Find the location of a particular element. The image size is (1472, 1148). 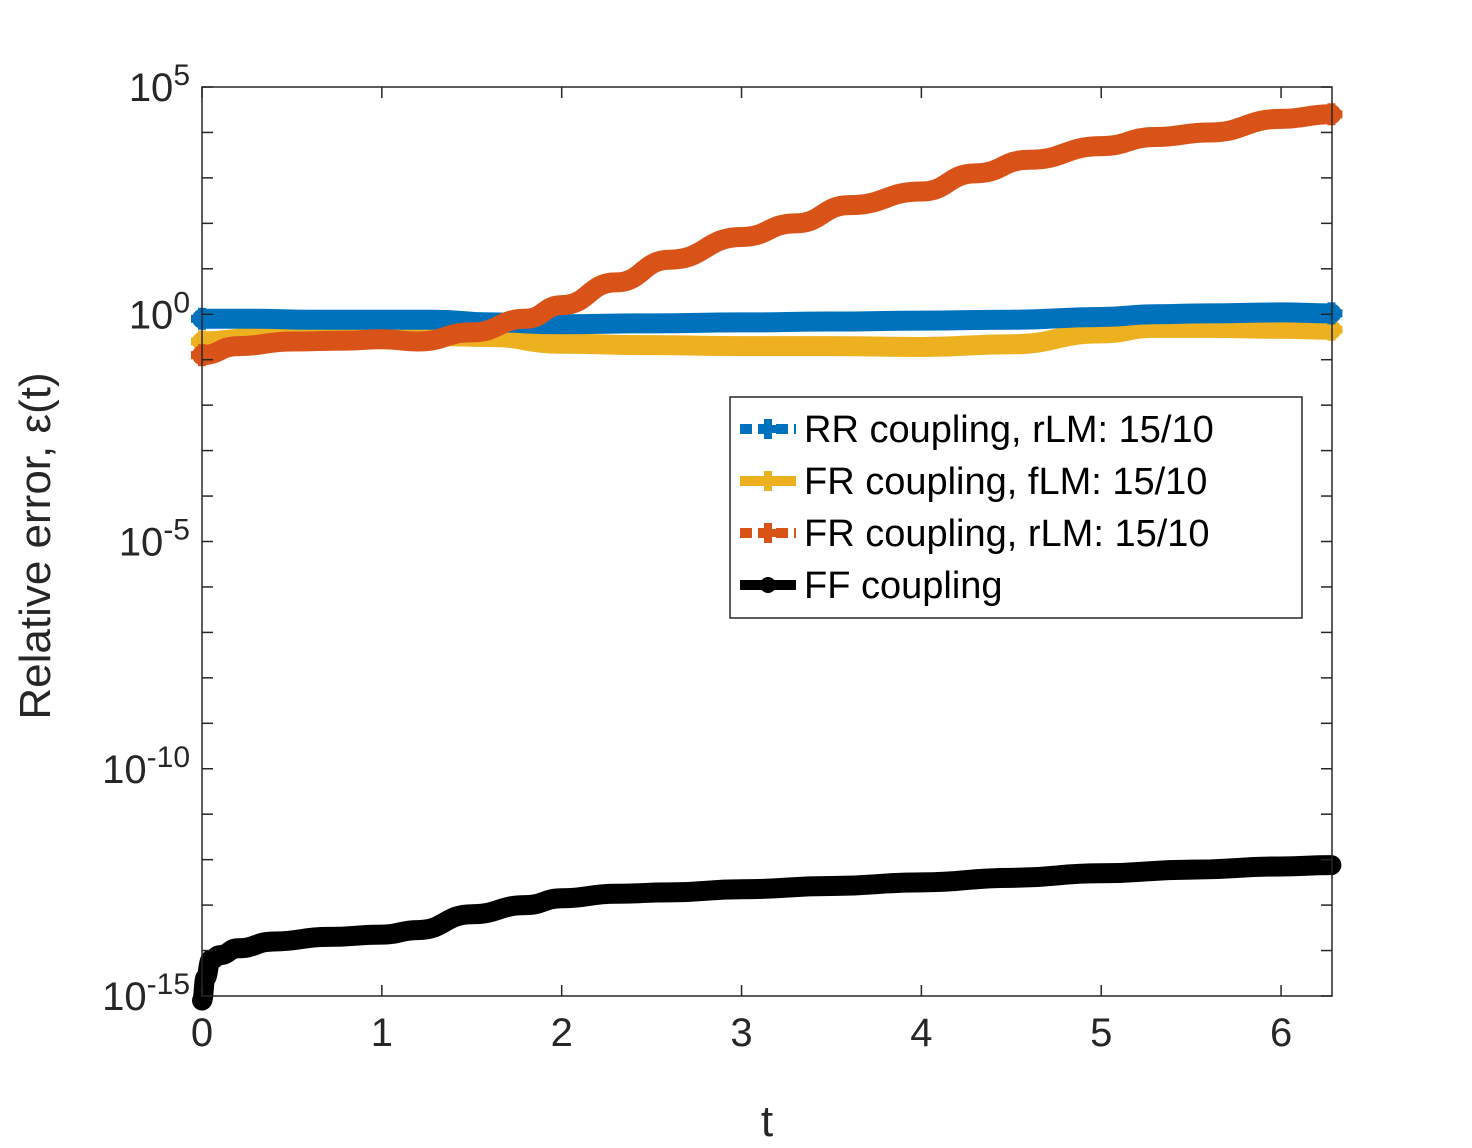

legend-label: FR coupling, rLM: 15/10 is located at coordinates (1007, 534).